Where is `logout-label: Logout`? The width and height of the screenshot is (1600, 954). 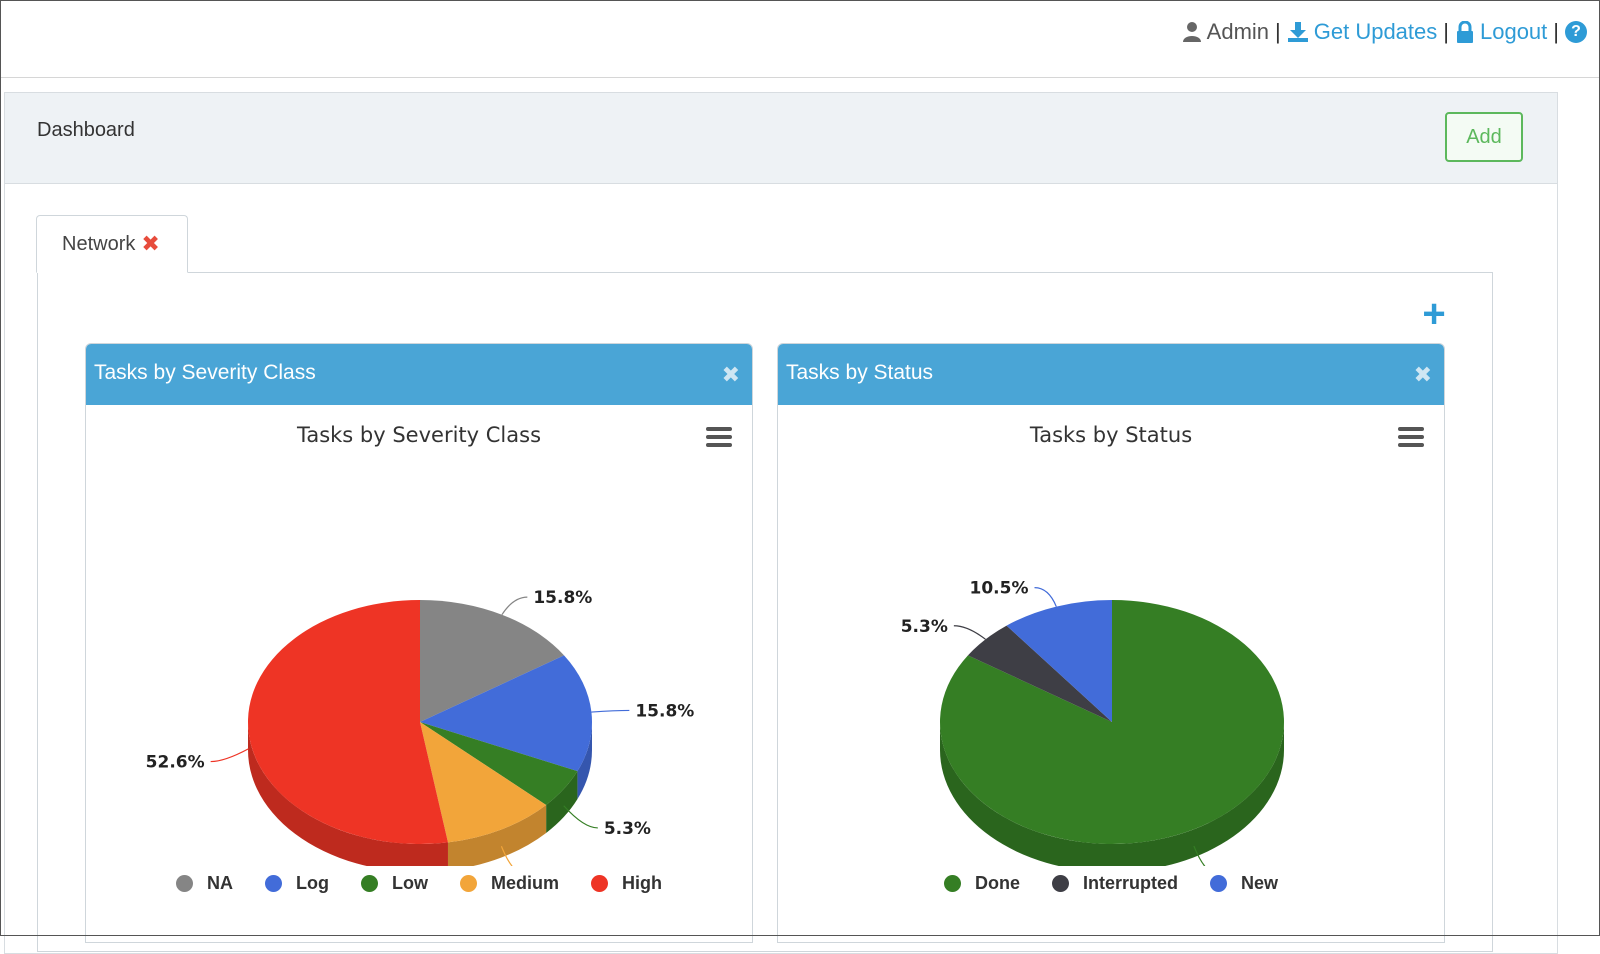
logout-label: Logout is located at coordinates (1513, 32).